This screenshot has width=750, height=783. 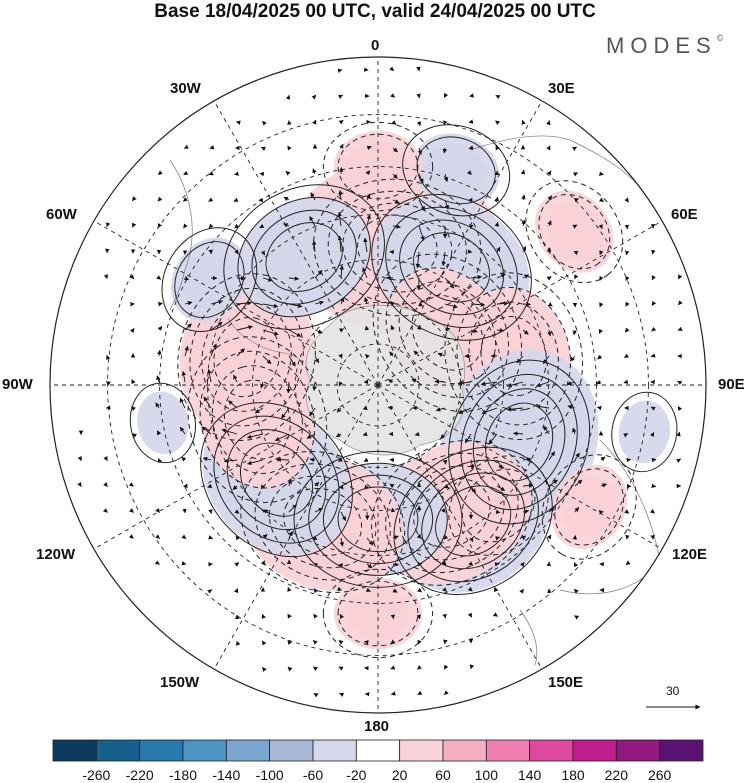 I want to click on colorbar-tick-label: 260, so click(x=660, y=775).